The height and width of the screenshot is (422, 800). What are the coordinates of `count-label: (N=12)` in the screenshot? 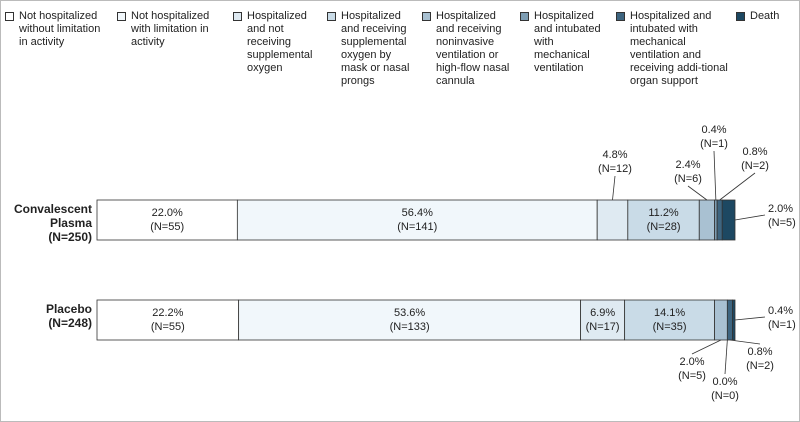 It's located at (615, 169).